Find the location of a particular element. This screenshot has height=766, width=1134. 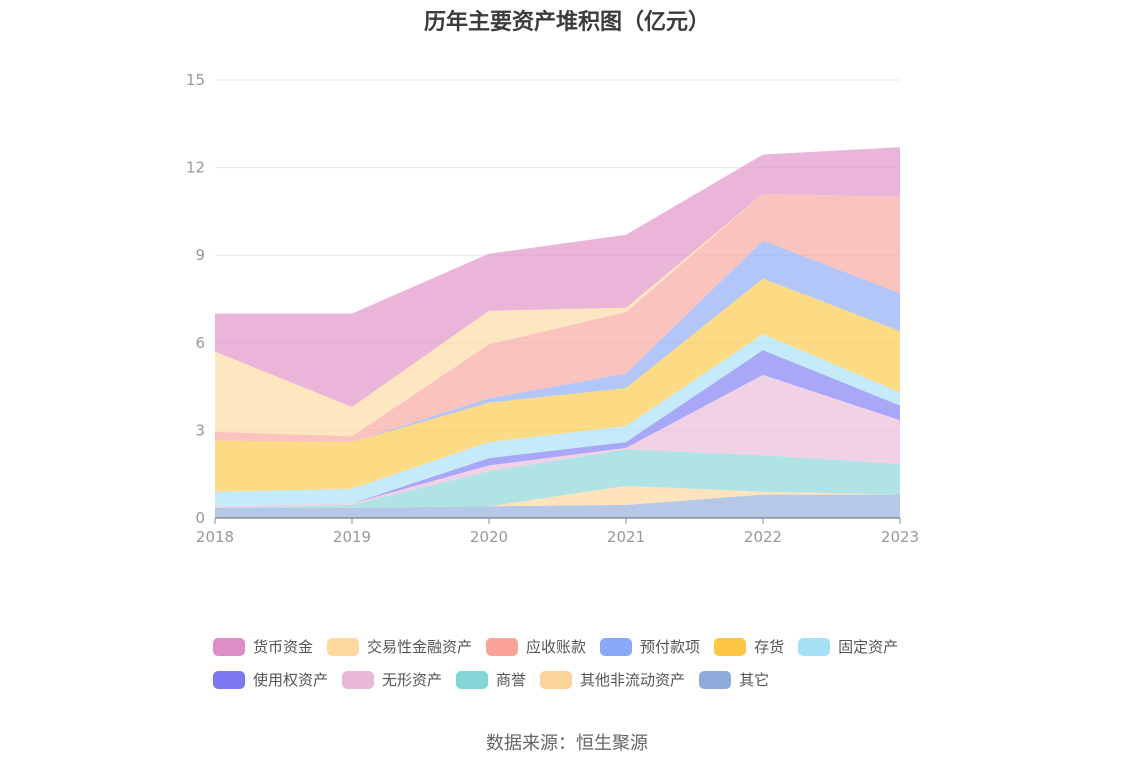

legend-label: 商誉 is located at coordinates (511, 680).